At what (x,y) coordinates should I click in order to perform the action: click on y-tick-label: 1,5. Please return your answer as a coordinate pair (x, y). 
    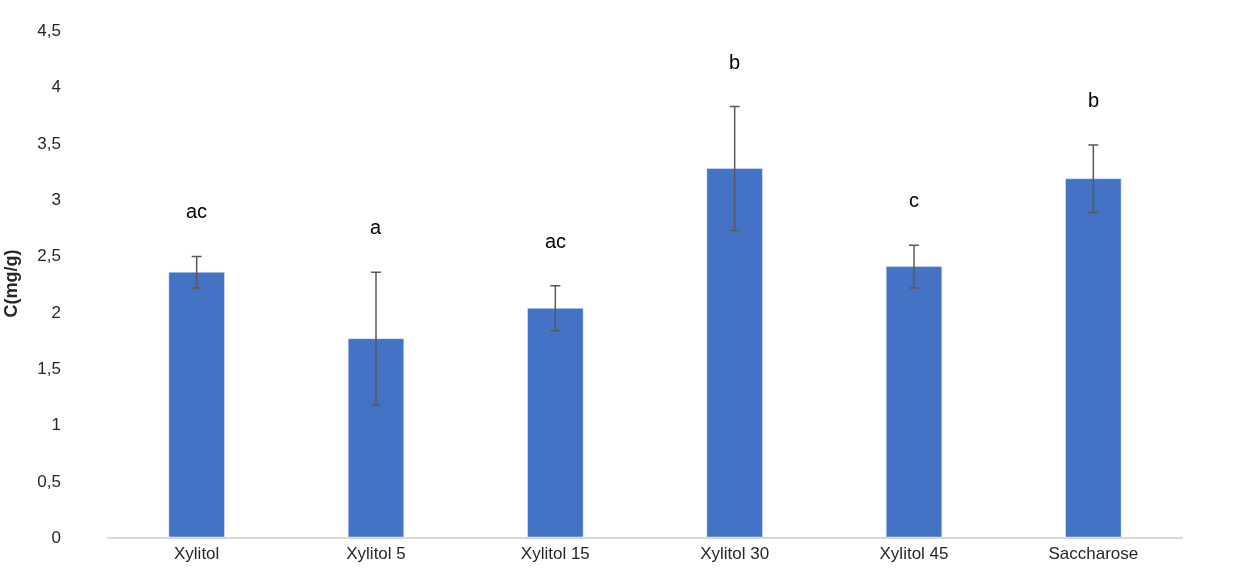
    Looking at the image, I should click on (49, 368).